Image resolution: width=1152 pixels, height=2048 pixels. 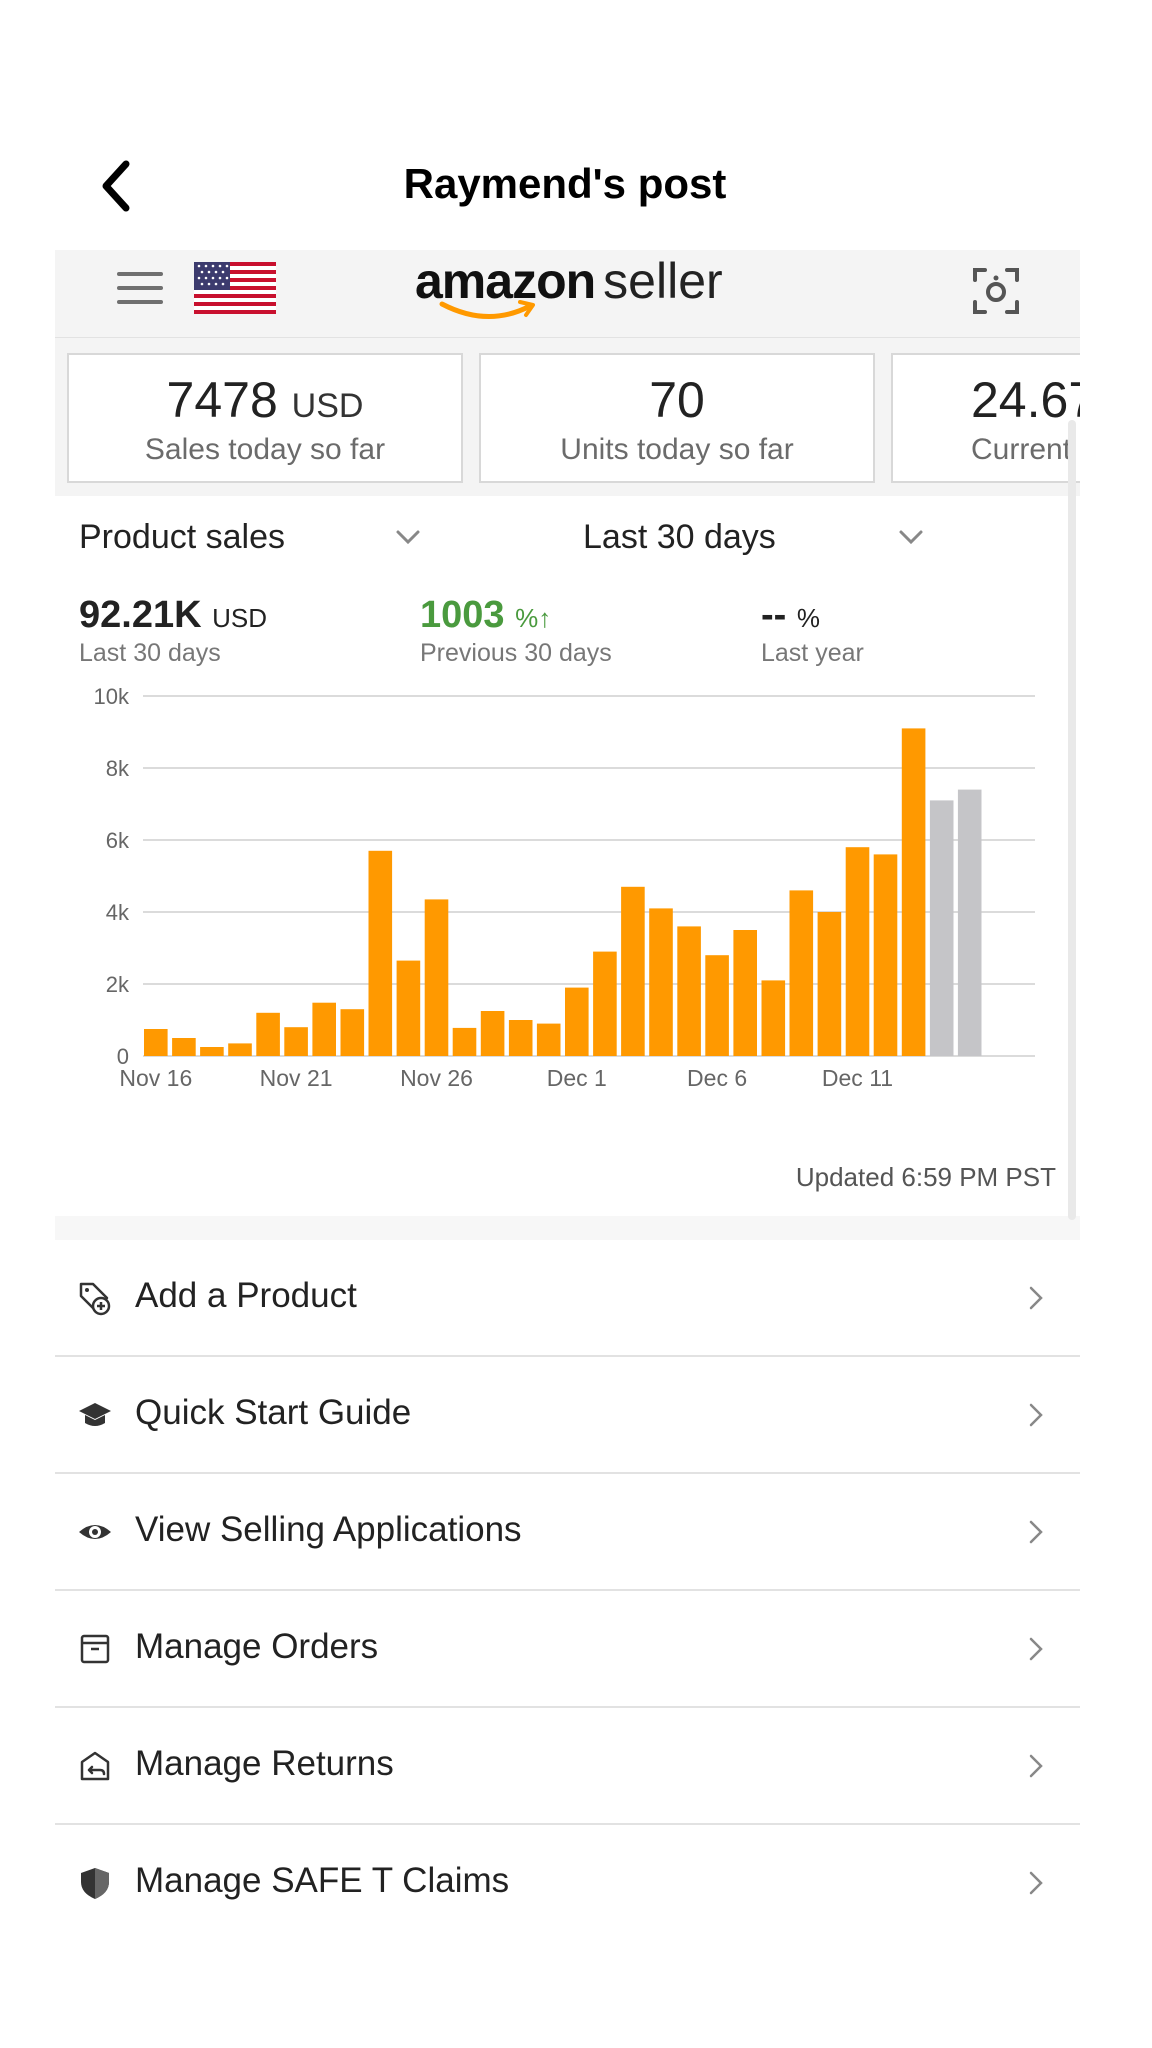 I want to click on stat-value: 7478 USD, so click(x=265, y=400).